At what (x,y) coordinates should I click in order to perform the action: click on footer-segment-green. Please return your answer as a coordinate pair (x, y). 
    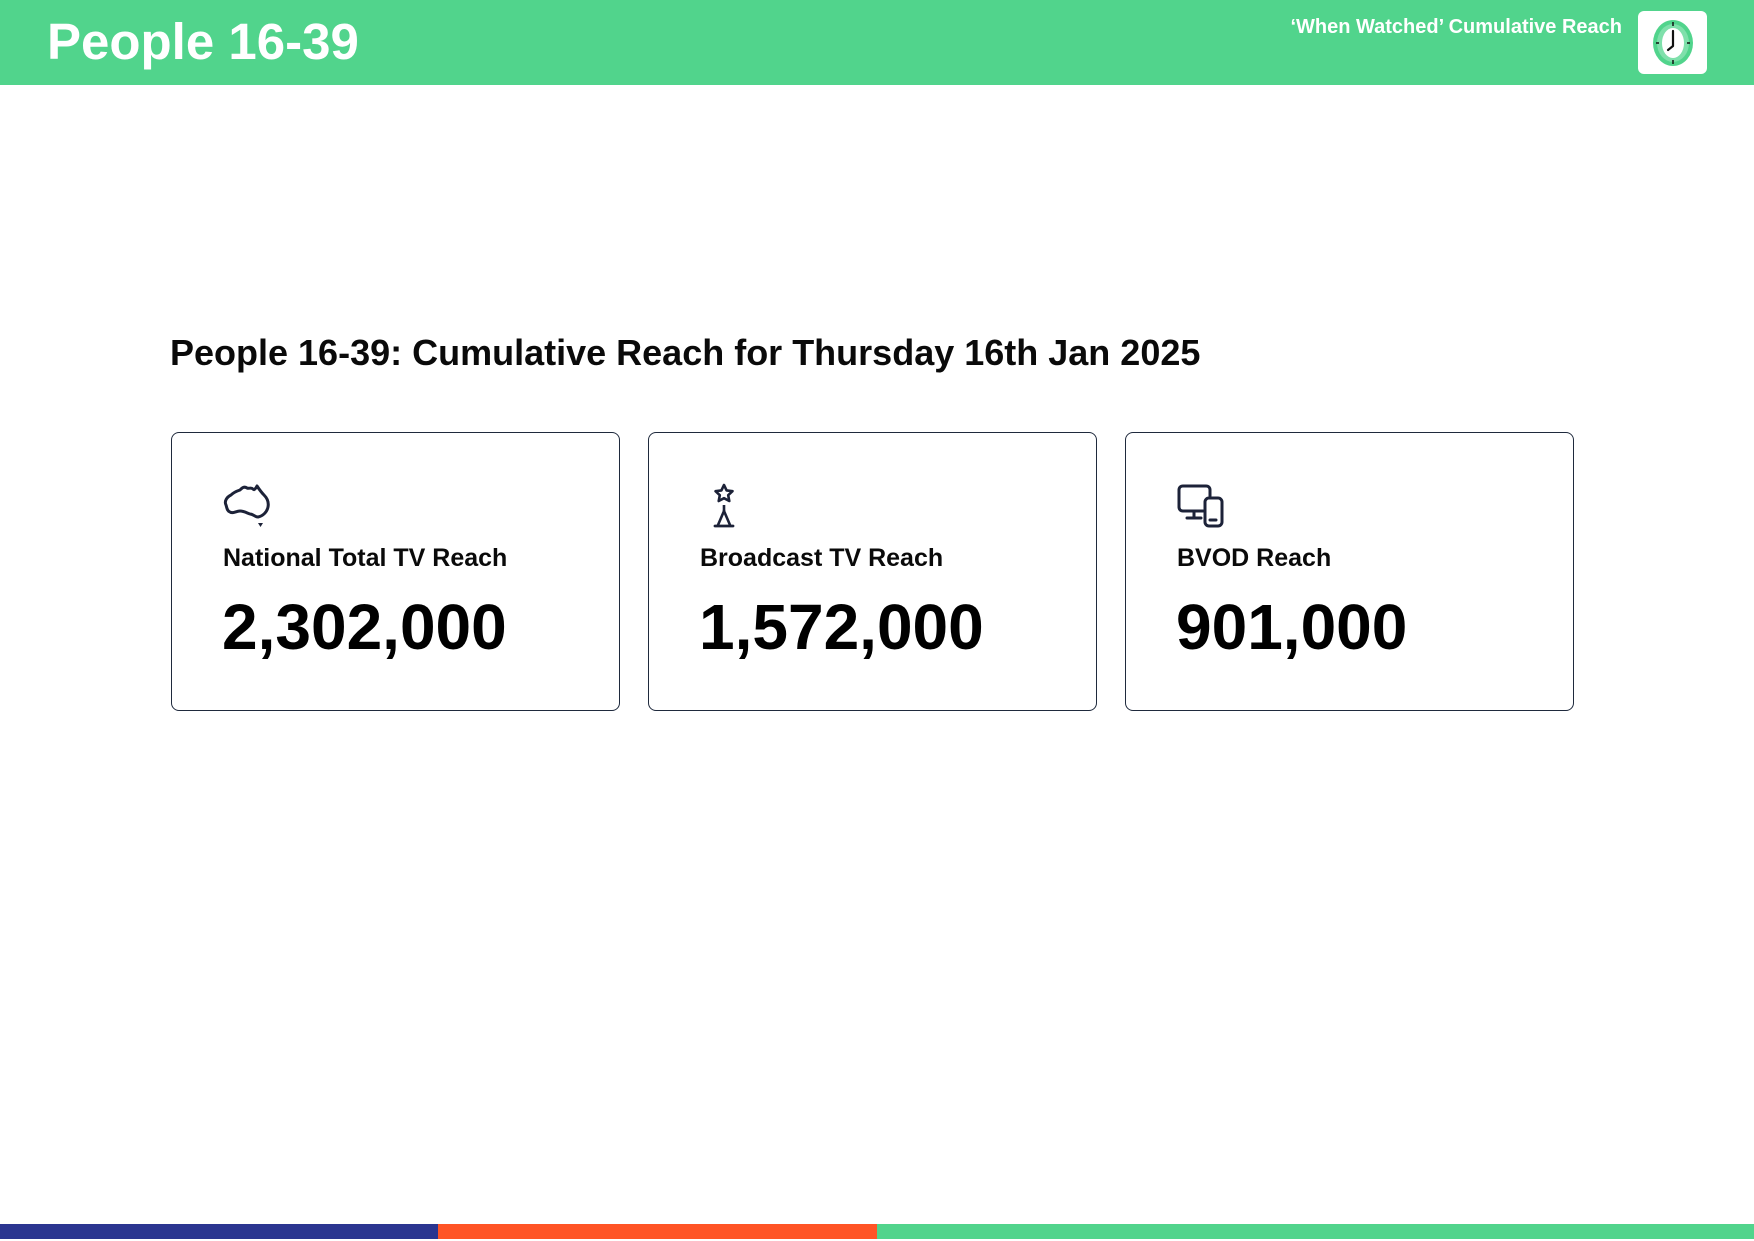
    Looking at the image, I should click on (1315, 1231).